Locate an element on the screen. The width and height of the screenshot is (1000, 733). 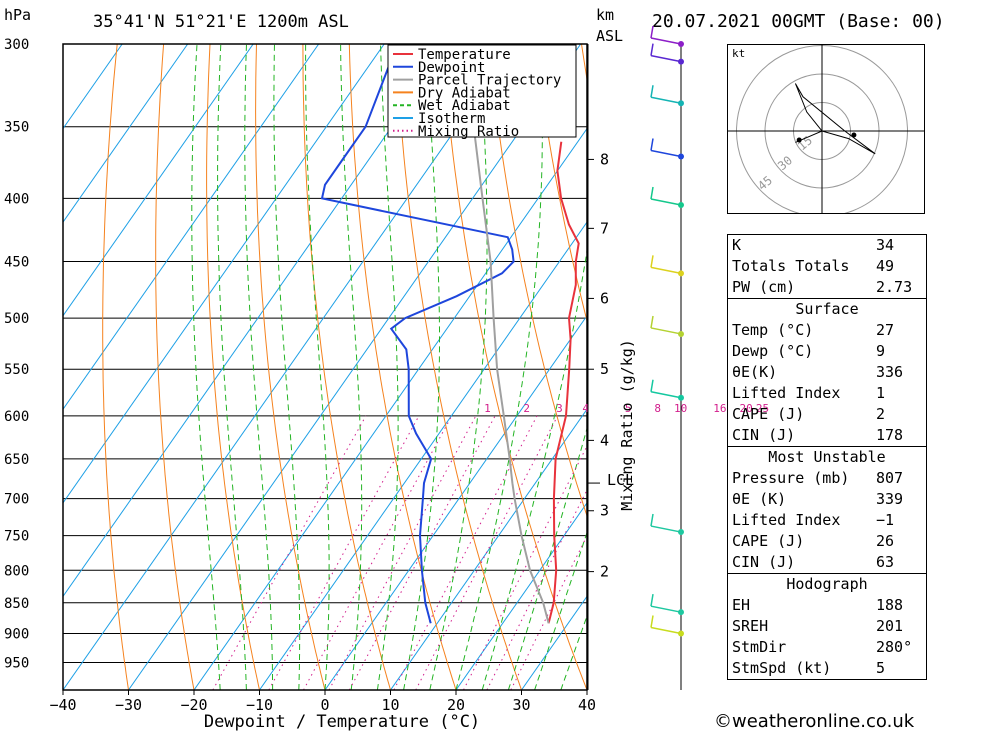
x-tick-label-20: 20 is located at coordinates (456, 705).